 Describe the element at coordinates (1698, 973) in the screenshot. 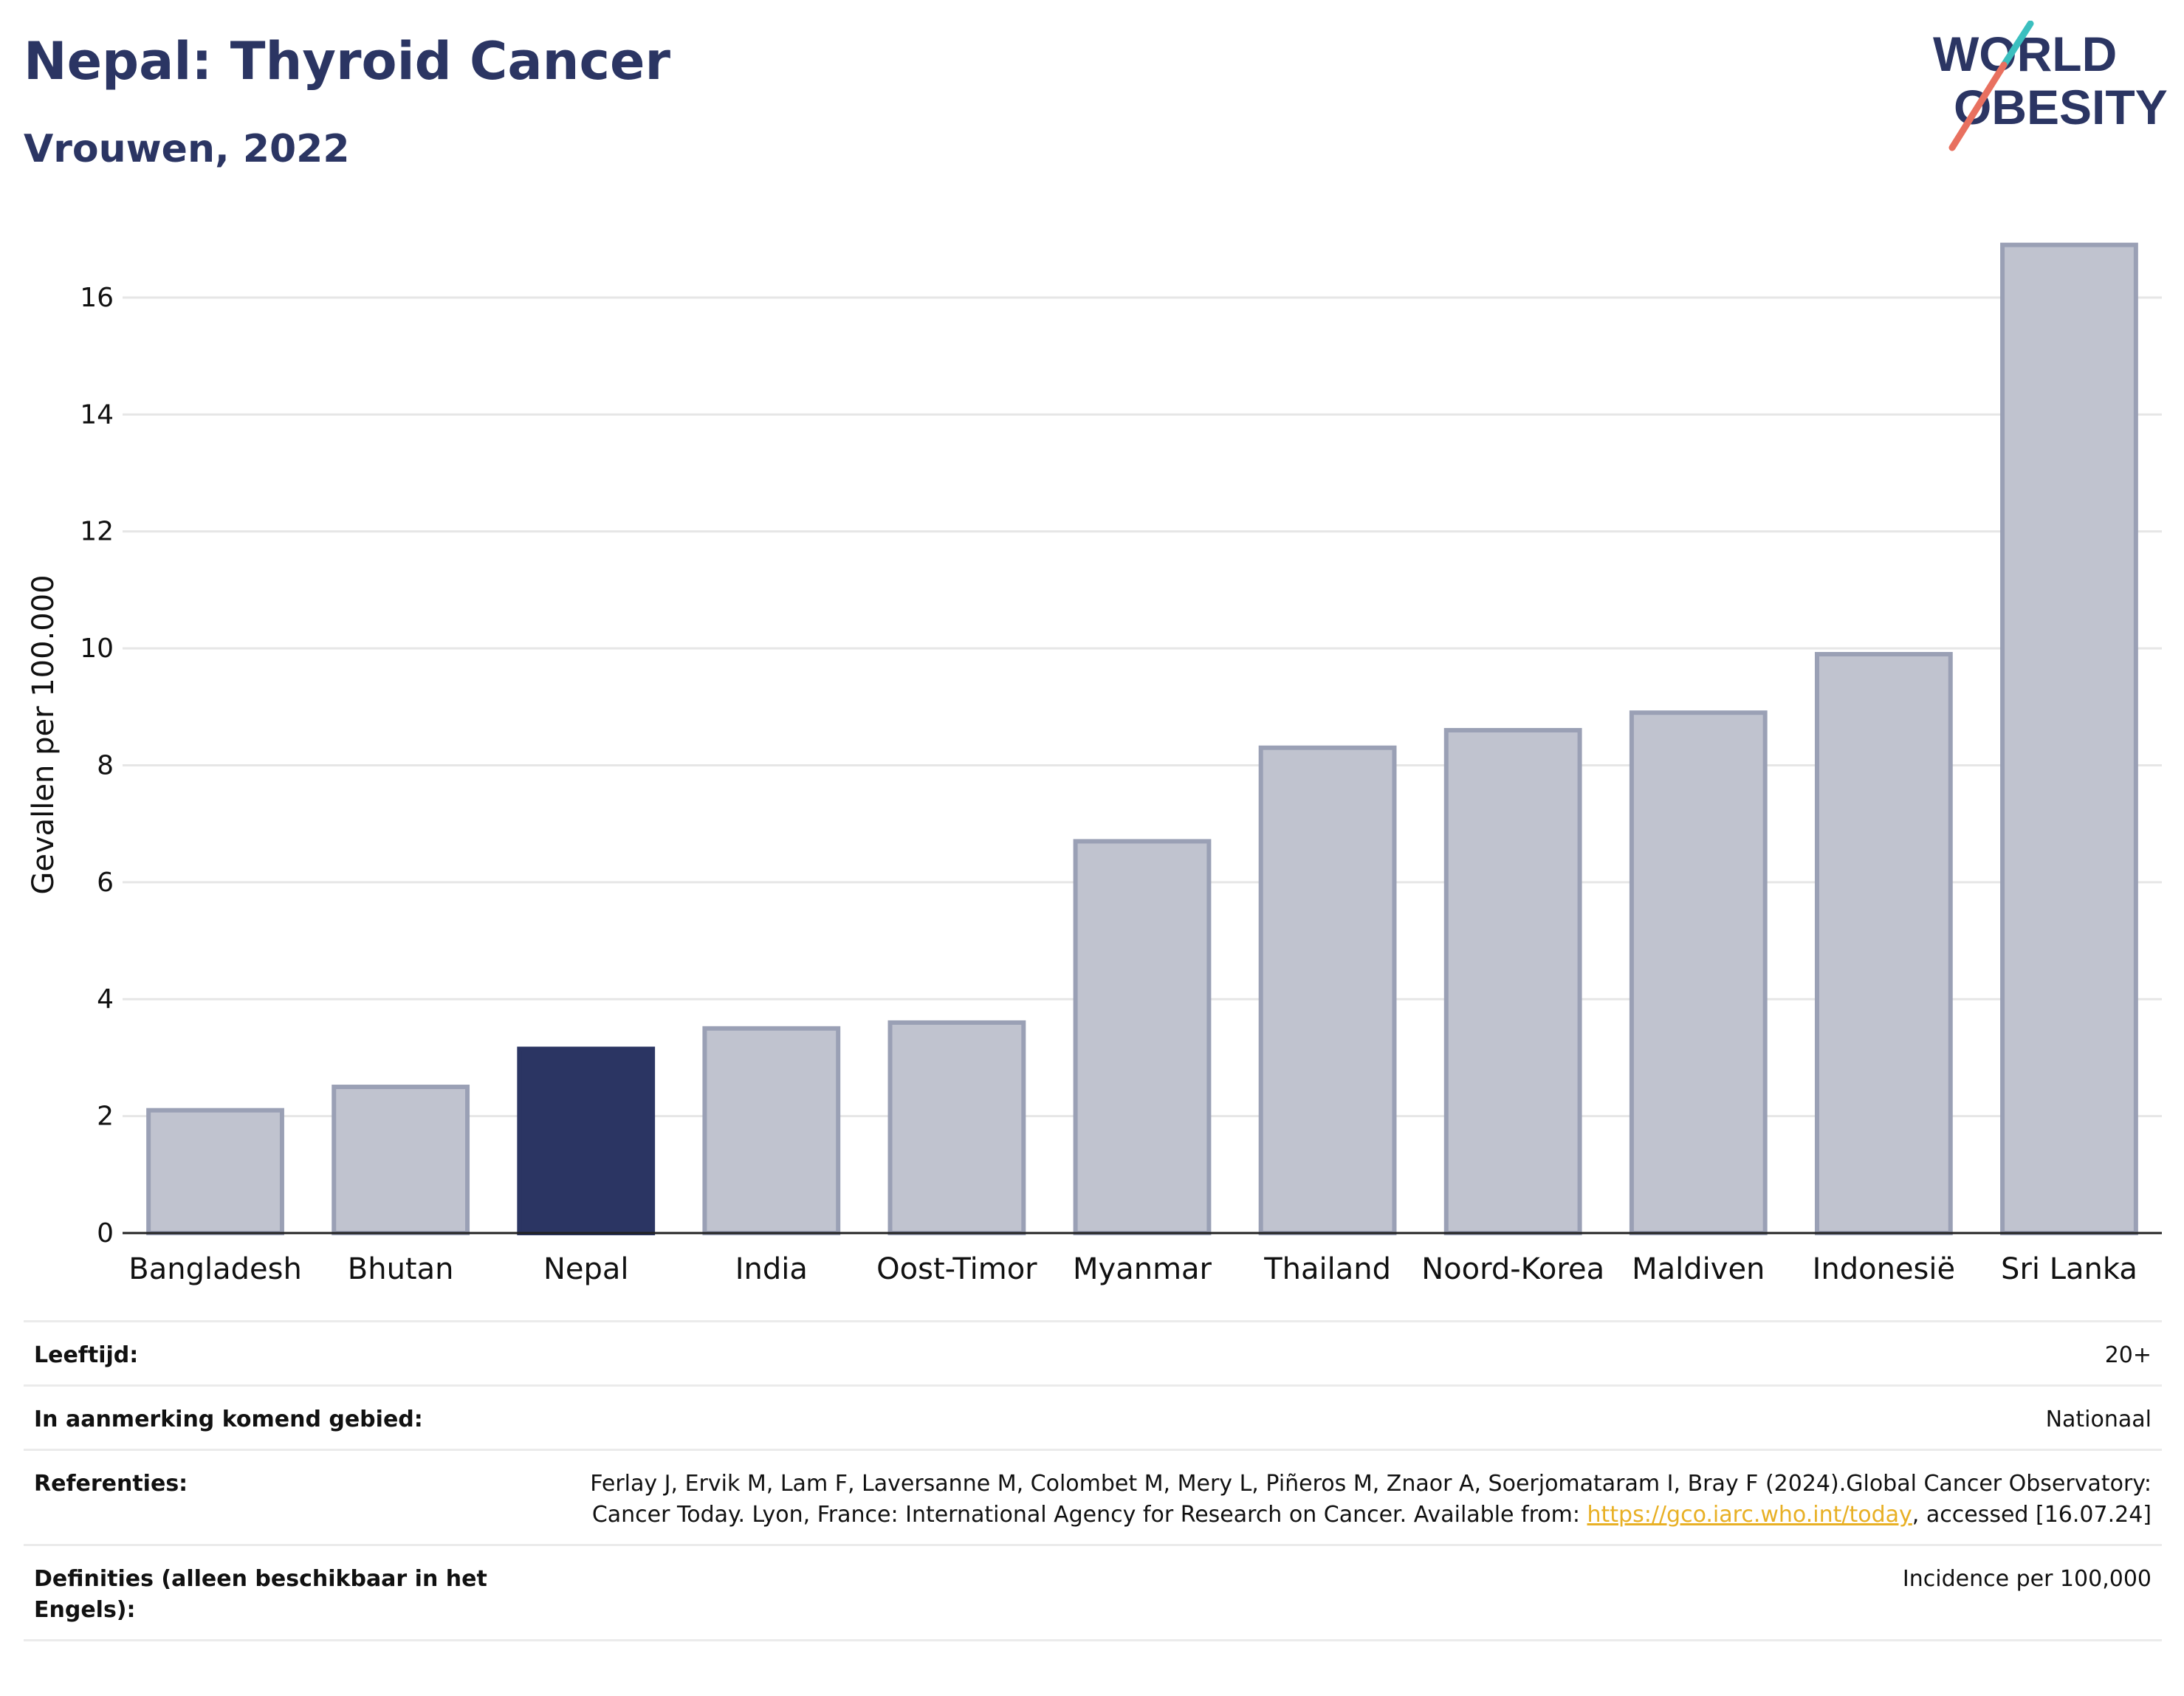

I see `bar-maldiven` at that location.